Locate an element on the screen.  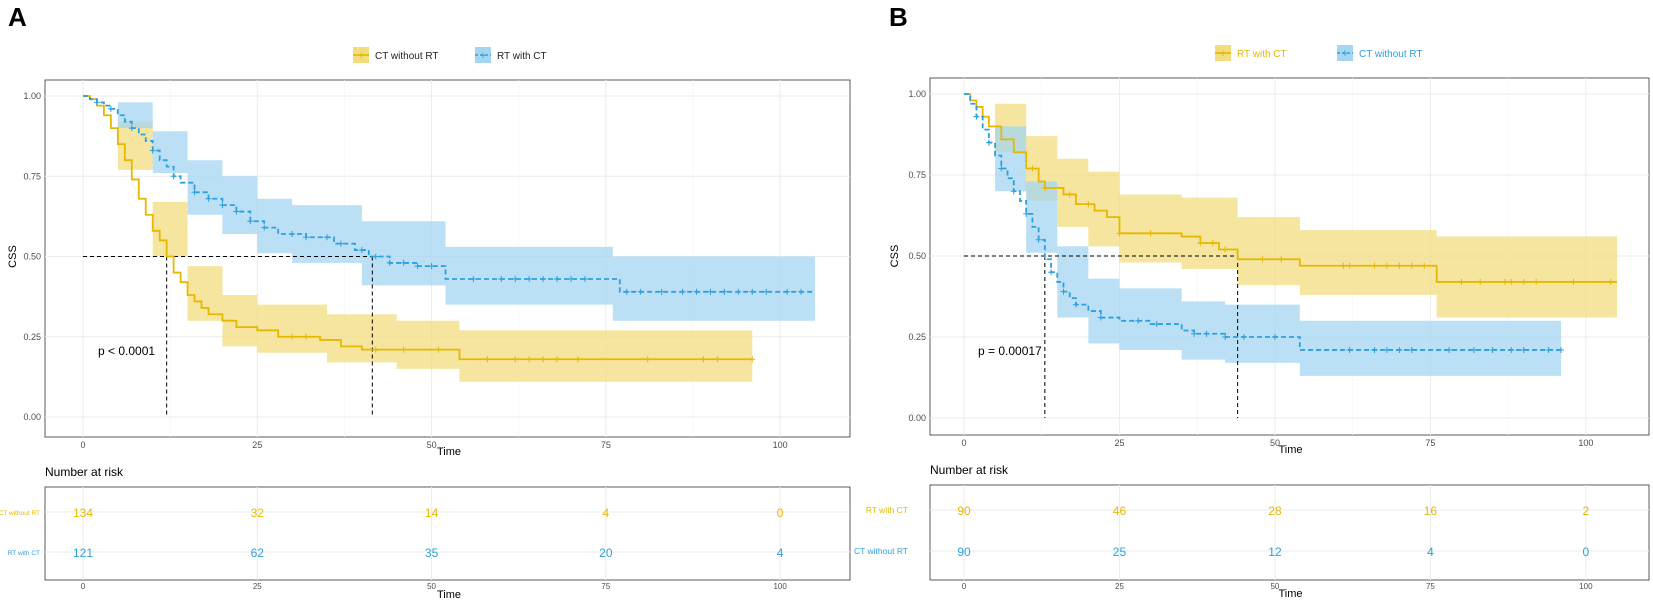
y-tick-label: 0.25 is located at coordinates (32, 337).